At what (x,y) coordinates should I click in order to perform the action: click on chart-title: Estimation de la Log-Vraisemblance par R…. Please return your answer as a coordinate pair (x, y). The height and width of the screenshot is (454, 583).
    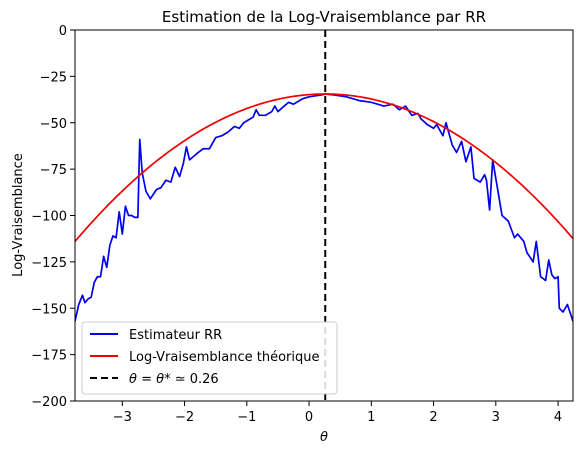
    Looking at the image, I should click on (324, 17).